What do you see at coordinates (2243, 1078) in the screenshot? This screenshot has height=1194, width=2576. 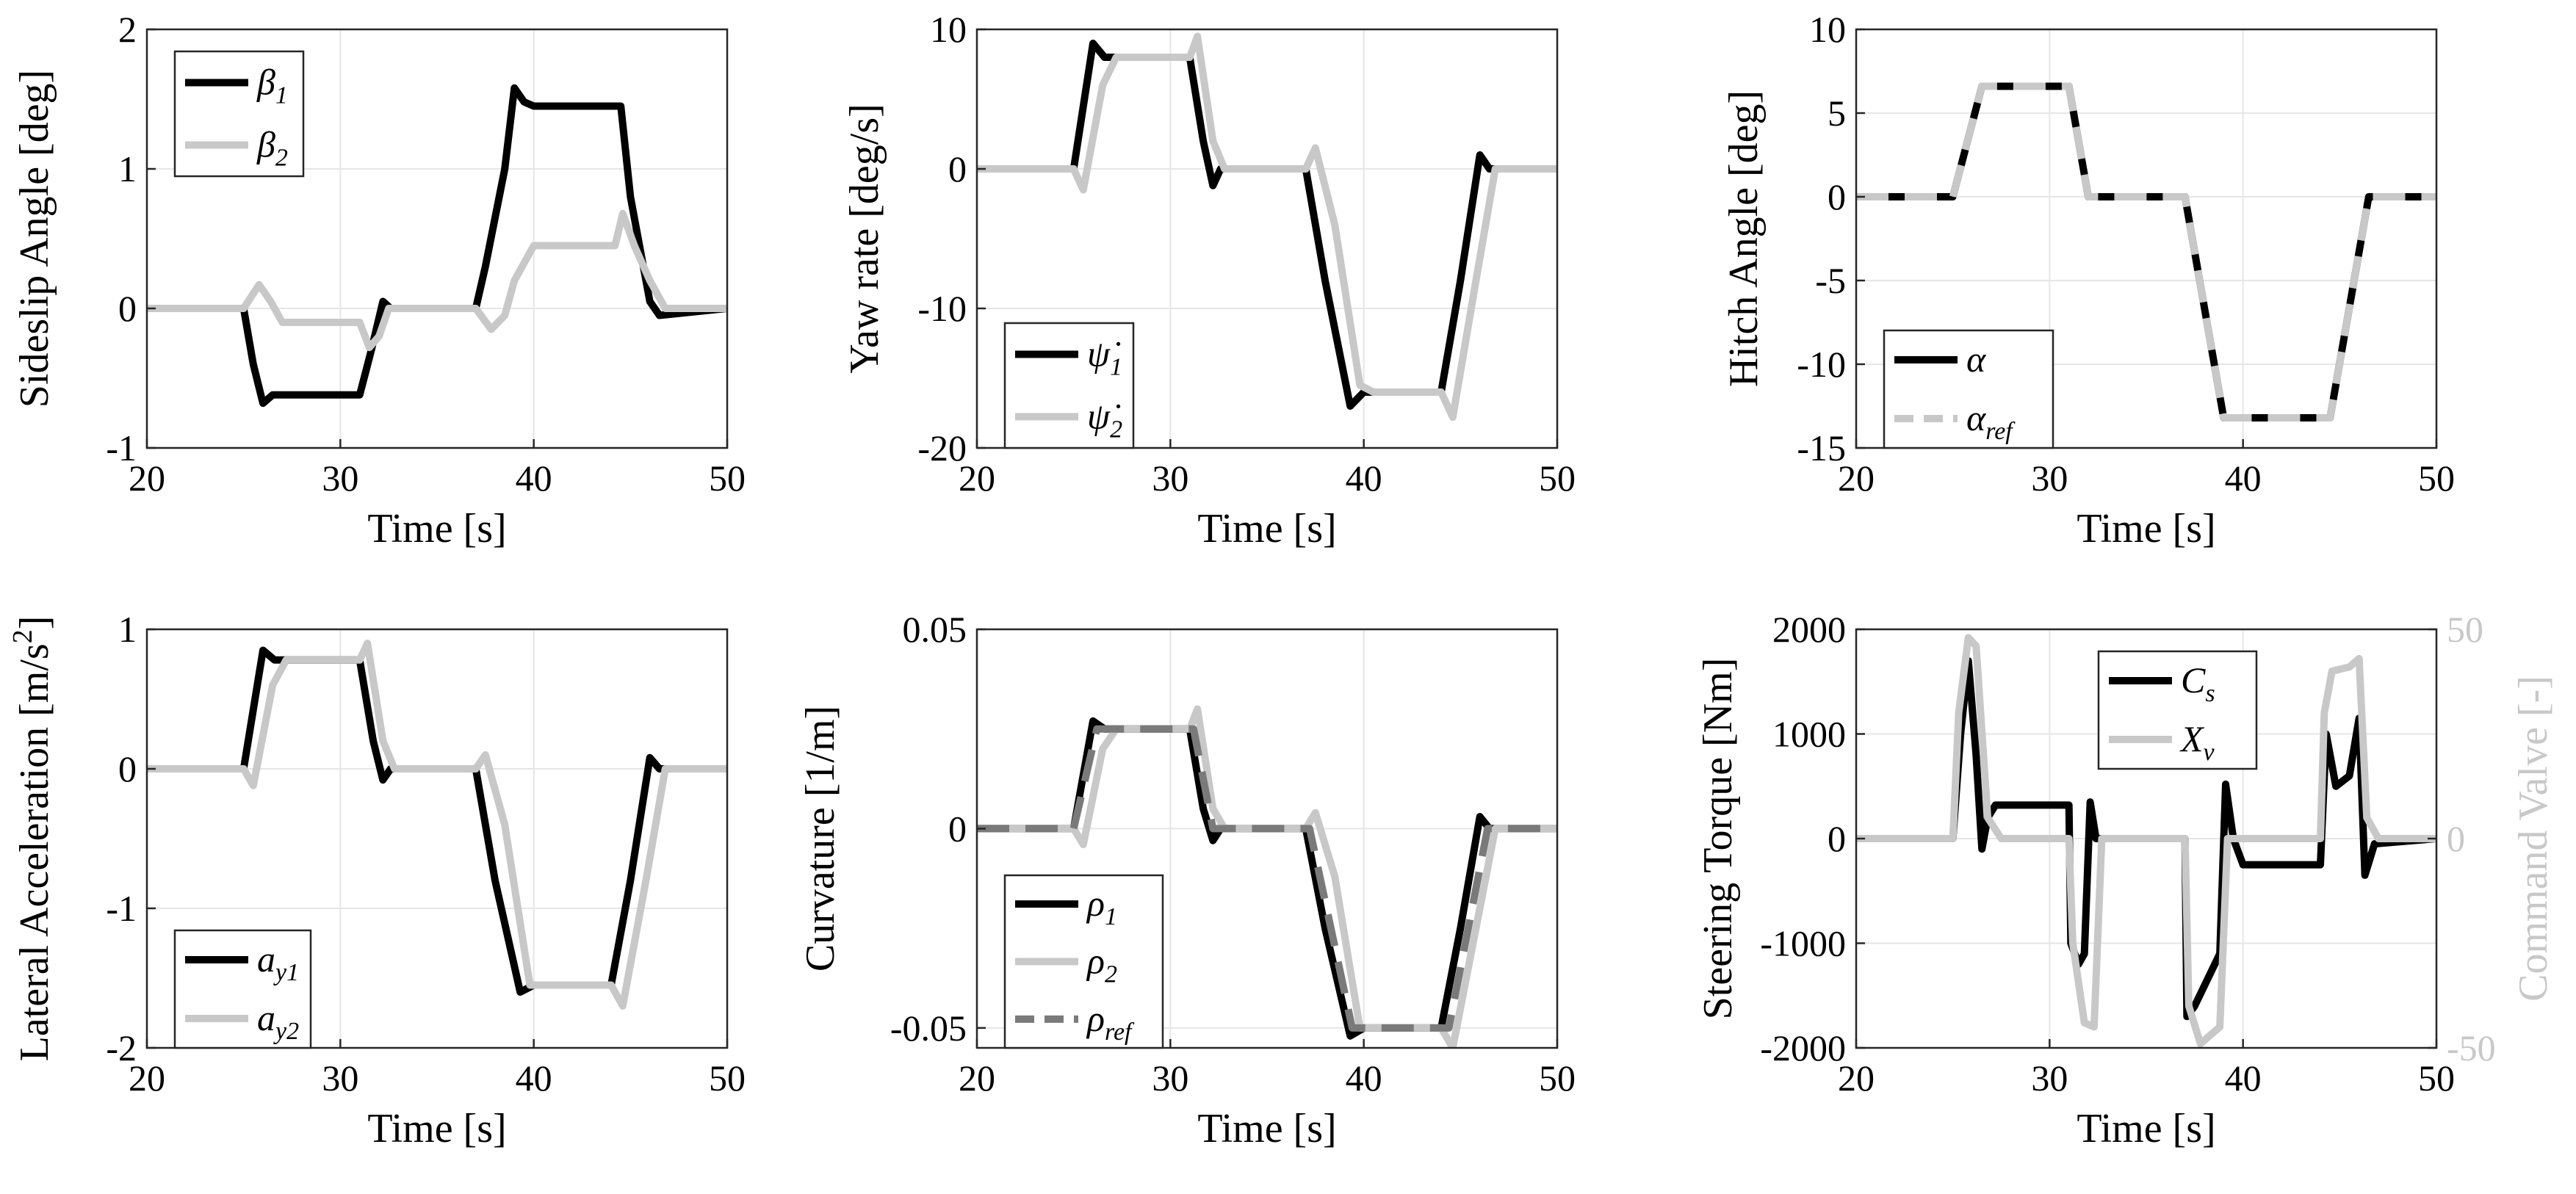 I see `x-tick-label-steering-2: 40` at bounding box center [2243, 1078].